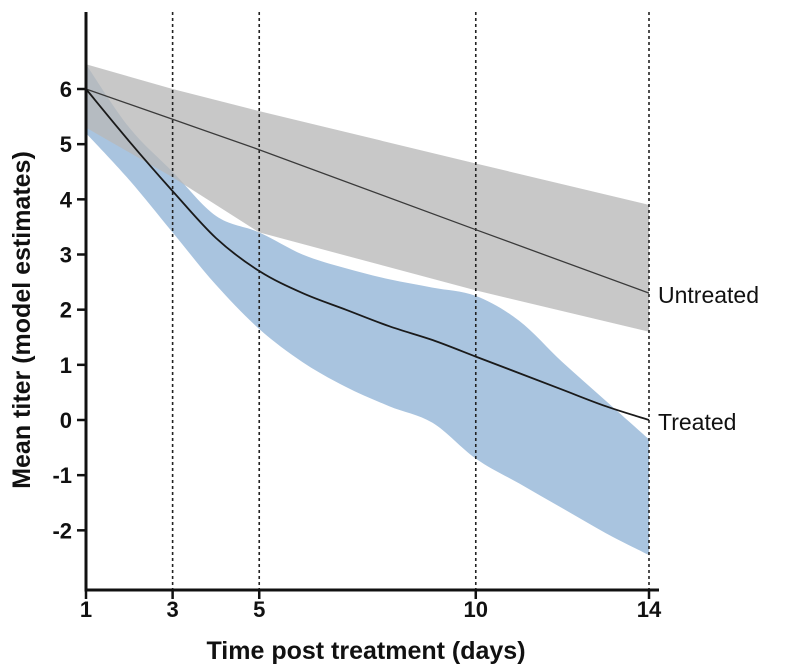 The image size is (788, 668). I want to click on y-tick-label: 2, so click(66, 310).